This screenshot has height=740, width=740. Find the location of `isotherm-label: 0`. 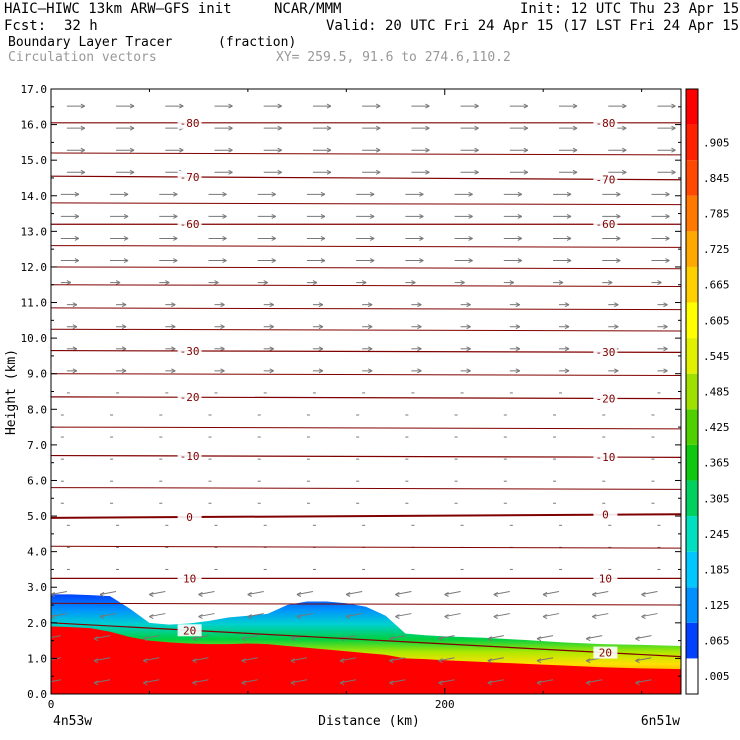

isotherm-label: 0 is located at coordinates (189, 517).